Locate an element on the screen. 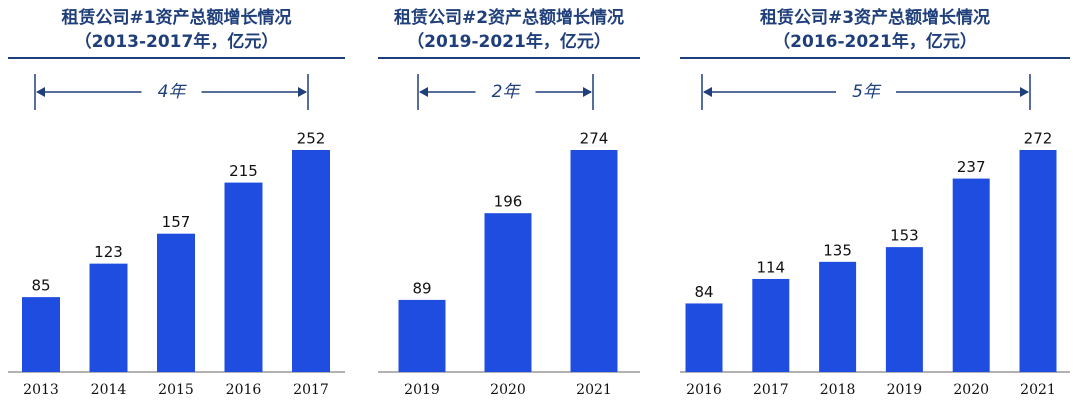  value-label: 153 is located at coordinates (904, 236).